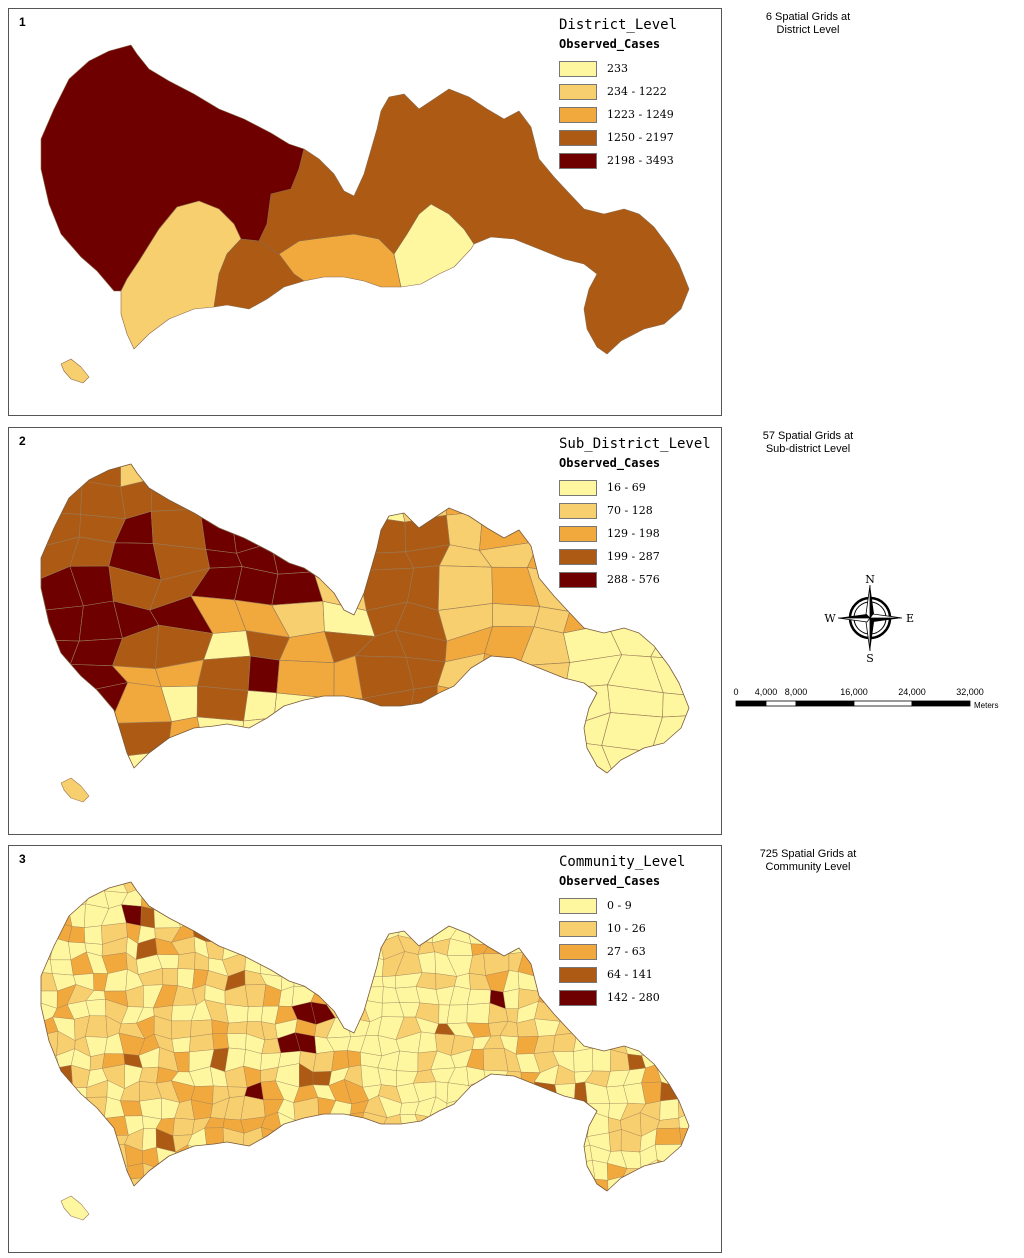  I want to click on legend-class: 199 - 287, so click(635, 556).